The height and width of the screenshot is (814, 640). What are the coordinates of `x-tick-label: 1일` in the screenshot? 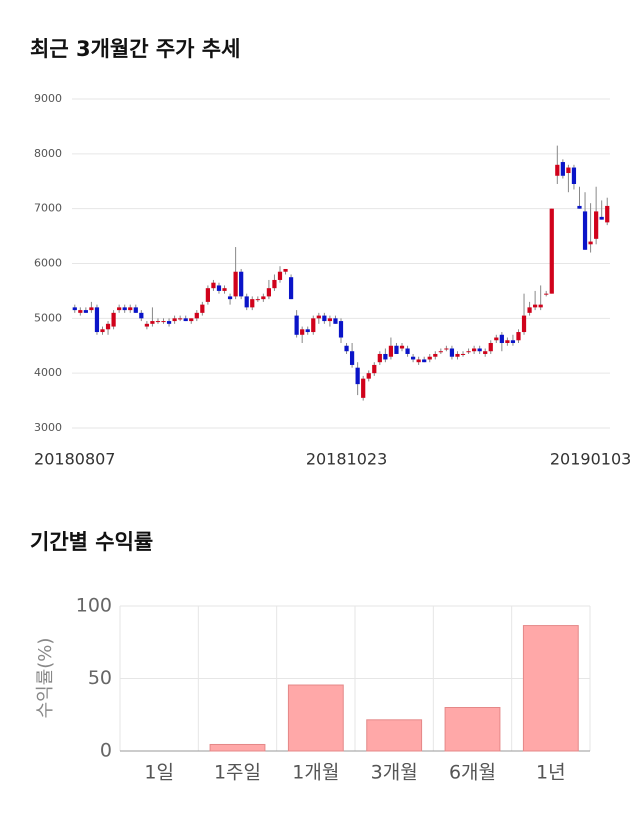 It's located at (159, 773).